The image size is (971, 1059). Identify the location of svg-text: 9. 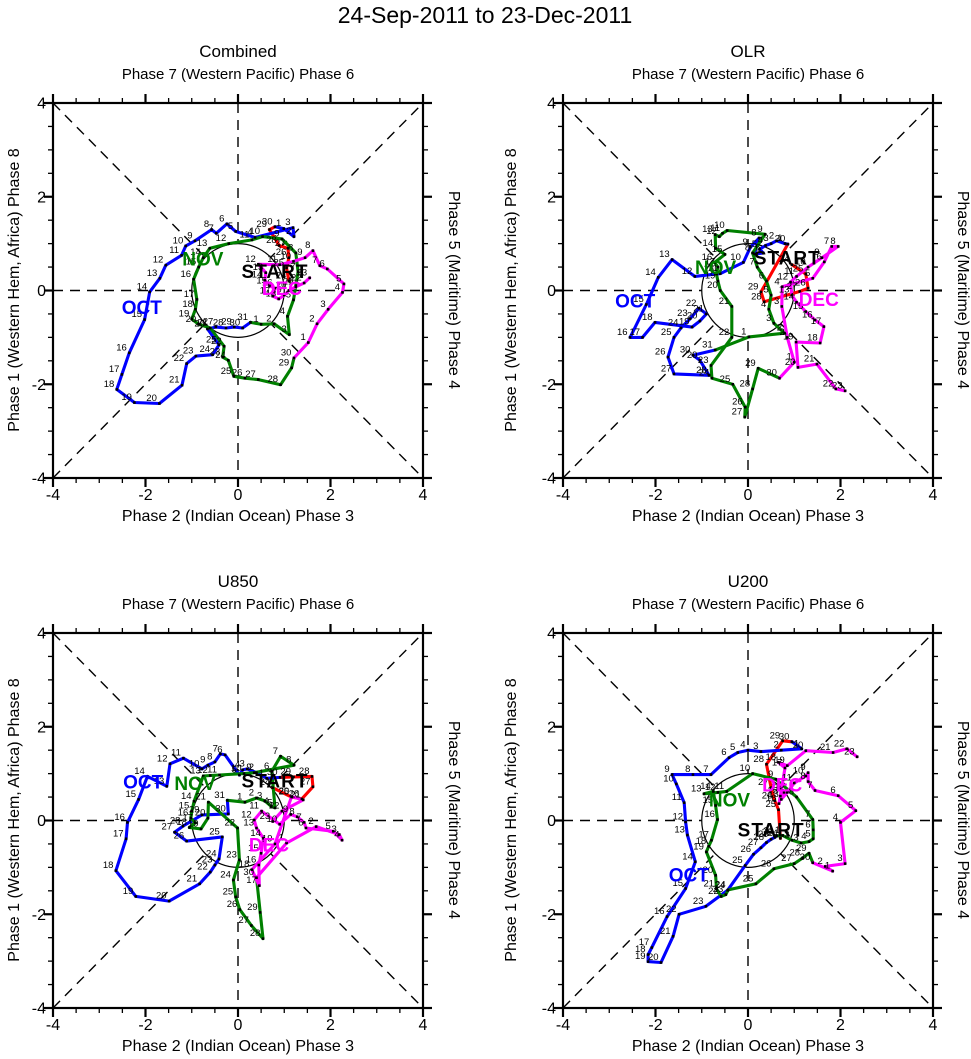
(189, 235).